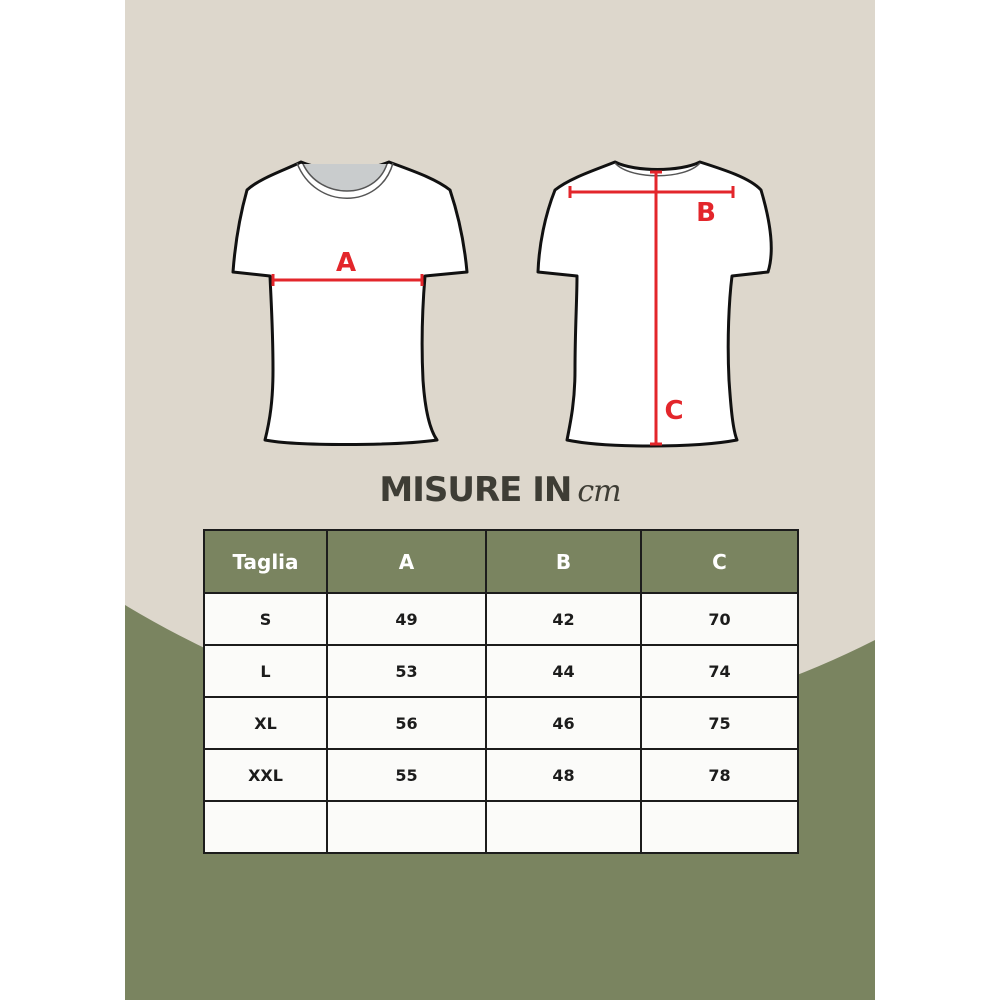  I want to click on cell-size: S, so click(265, 619).